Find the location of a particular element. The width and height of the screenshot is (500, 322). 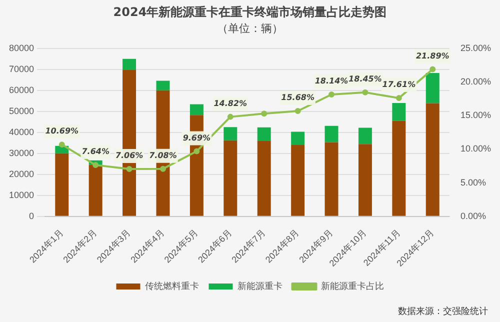

data-label: 18.45% is located at coordinates (365, 79).